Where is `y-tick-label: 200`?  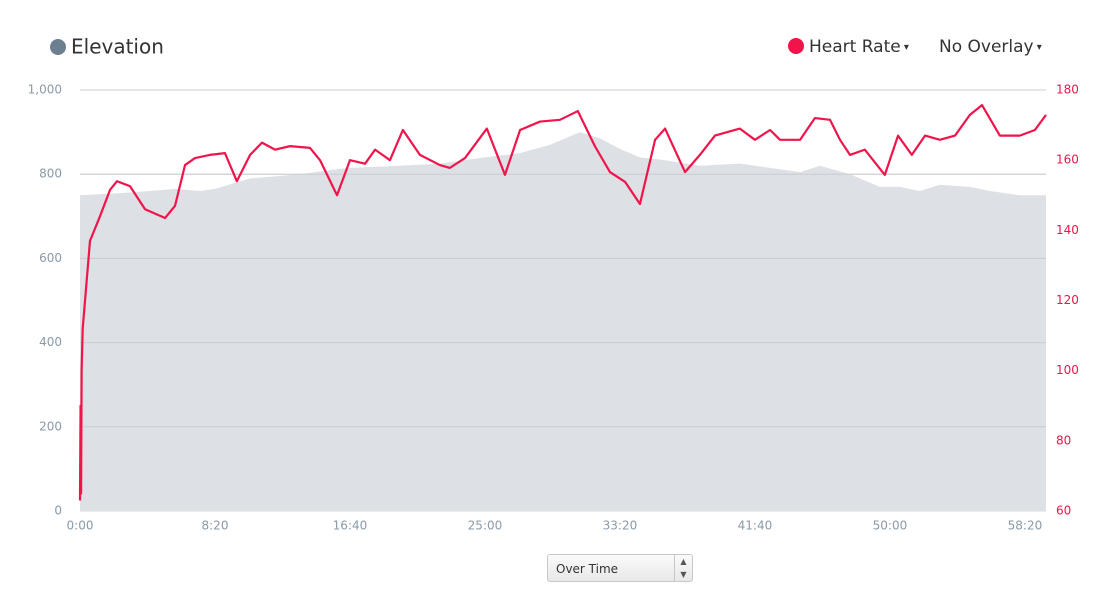
y-tick-label: 200 is located at coordinates (50, 426).